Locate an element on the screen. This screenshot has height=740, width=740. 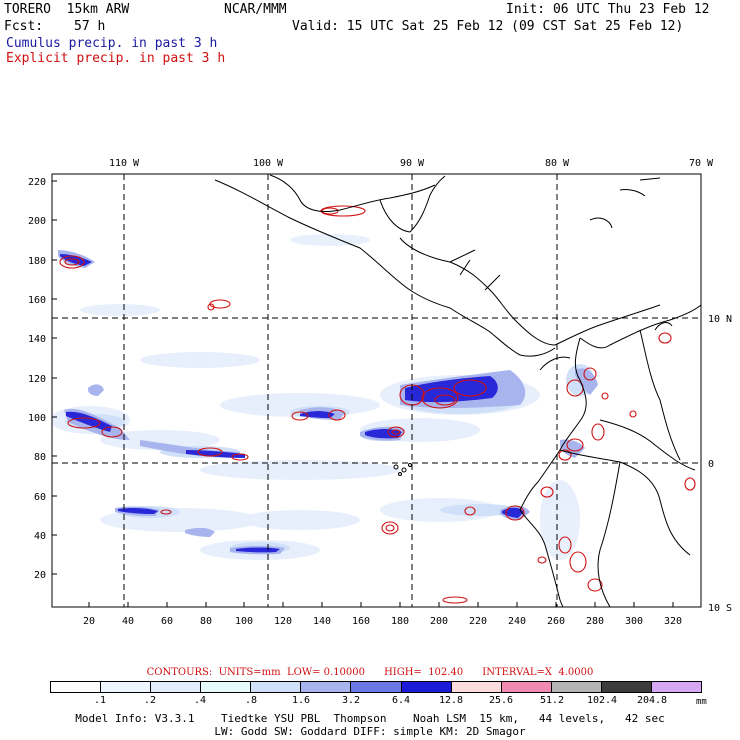
longitude-label: 90 W is located at coordinates (412, 163).